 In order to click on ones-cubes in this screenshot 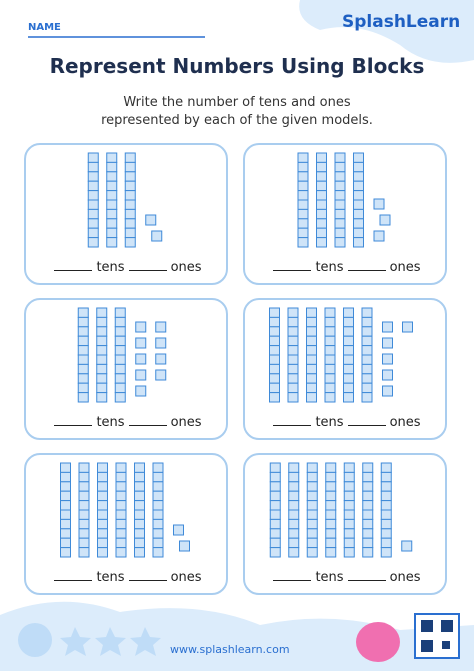, I will do `click(407, 546)`.